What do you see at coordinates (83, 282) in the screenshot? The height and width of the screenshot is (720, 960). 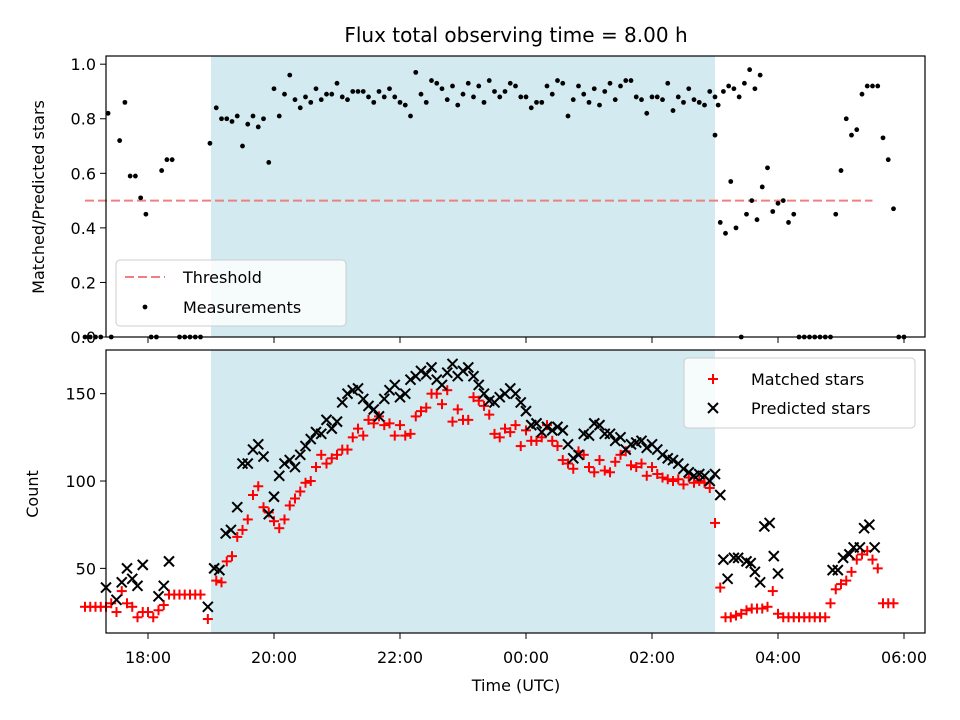 I see `y-tick-label: 0.2` at bounding box center [83, 282].